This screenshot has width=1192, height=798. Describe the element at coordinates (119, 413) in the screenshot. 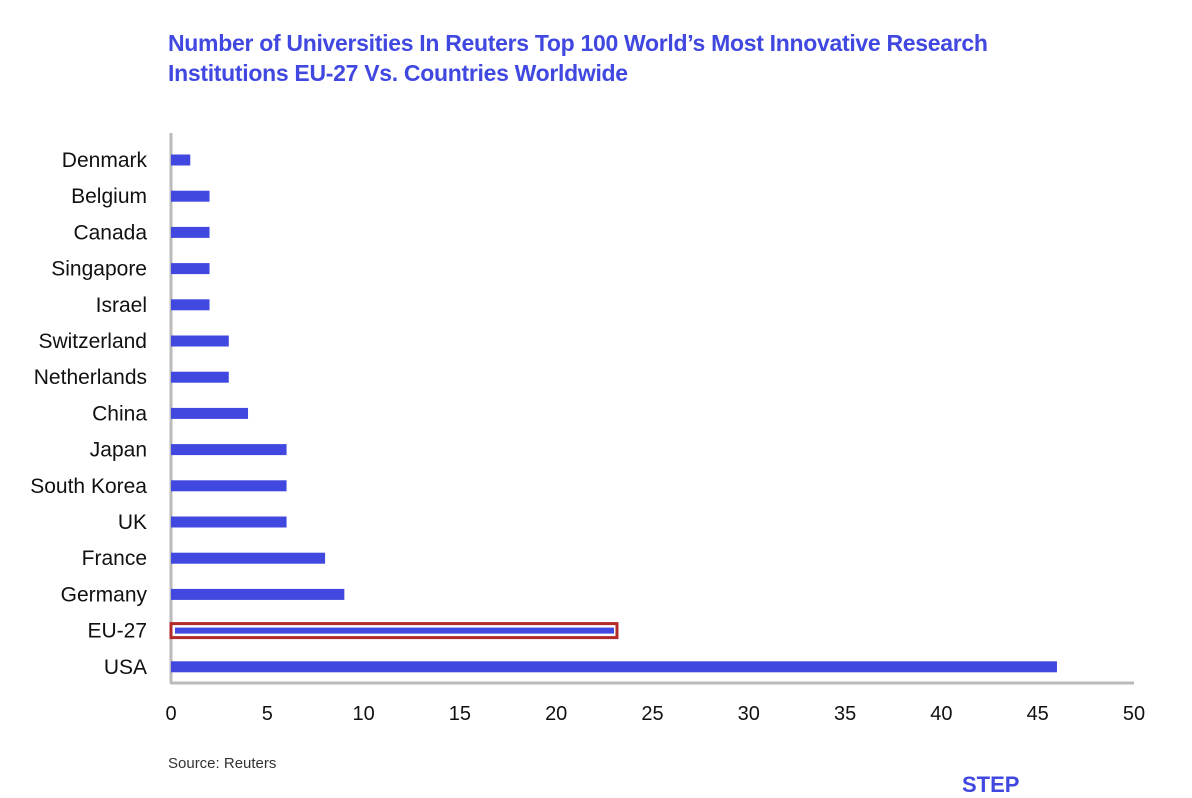

I see `category-label: China` at that location.